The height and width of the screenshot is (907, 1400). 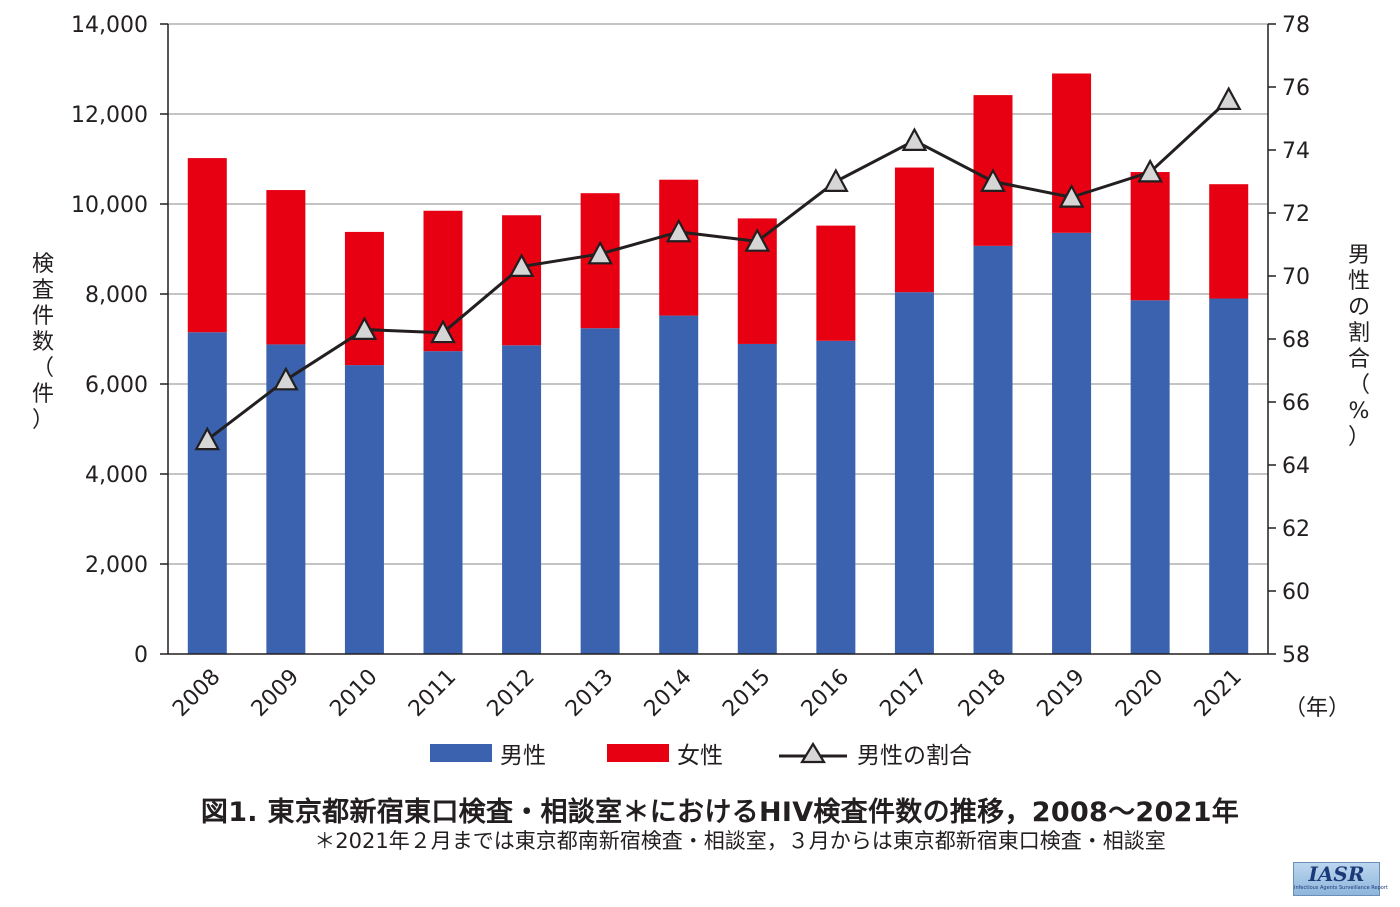 What do you see at coordinates (1358, 307) in the screenshot?
I see `axis-label-char: の` at bounding box center [1358, 307].